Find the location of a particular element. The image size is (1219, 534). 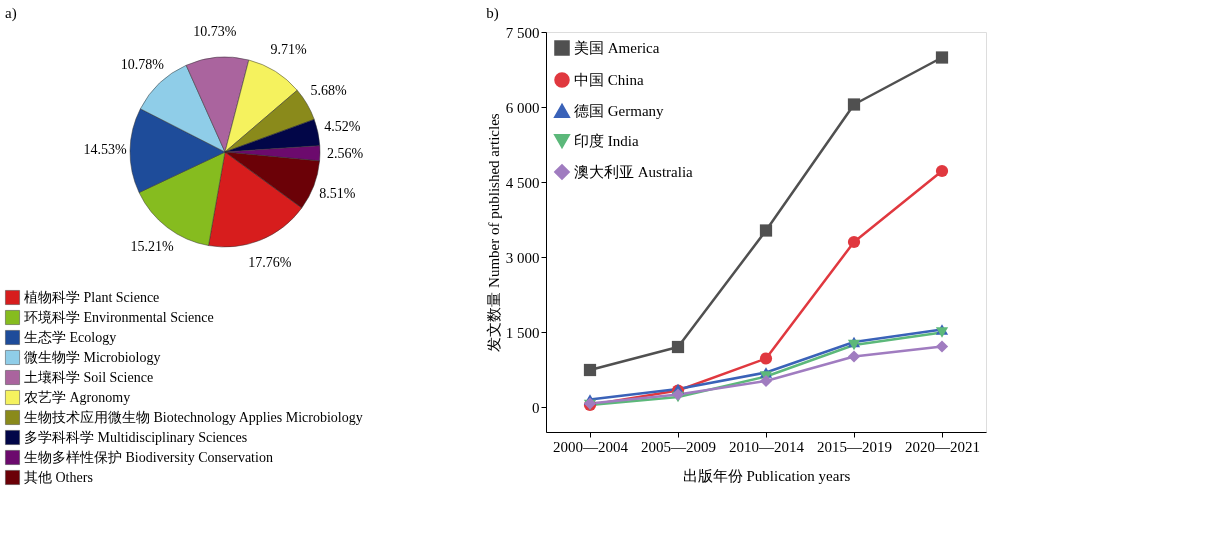

legend-label: 中国 China is located at coordinates (609, 80).